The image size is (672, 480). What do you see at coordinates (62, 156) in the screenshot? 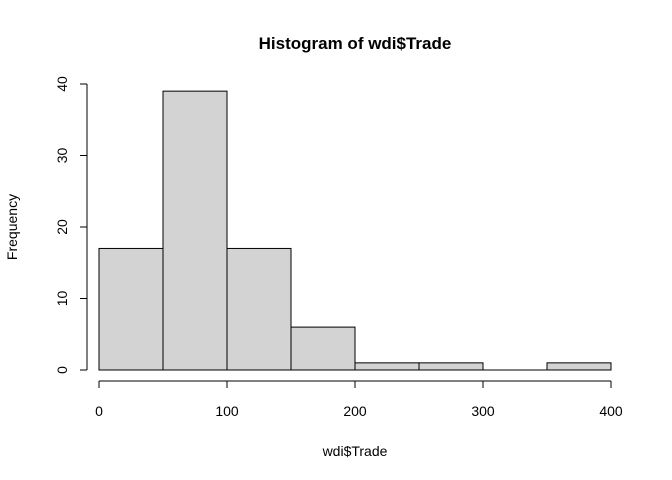
I see `y-tick-label: 30` at bounding box center [62, 156].